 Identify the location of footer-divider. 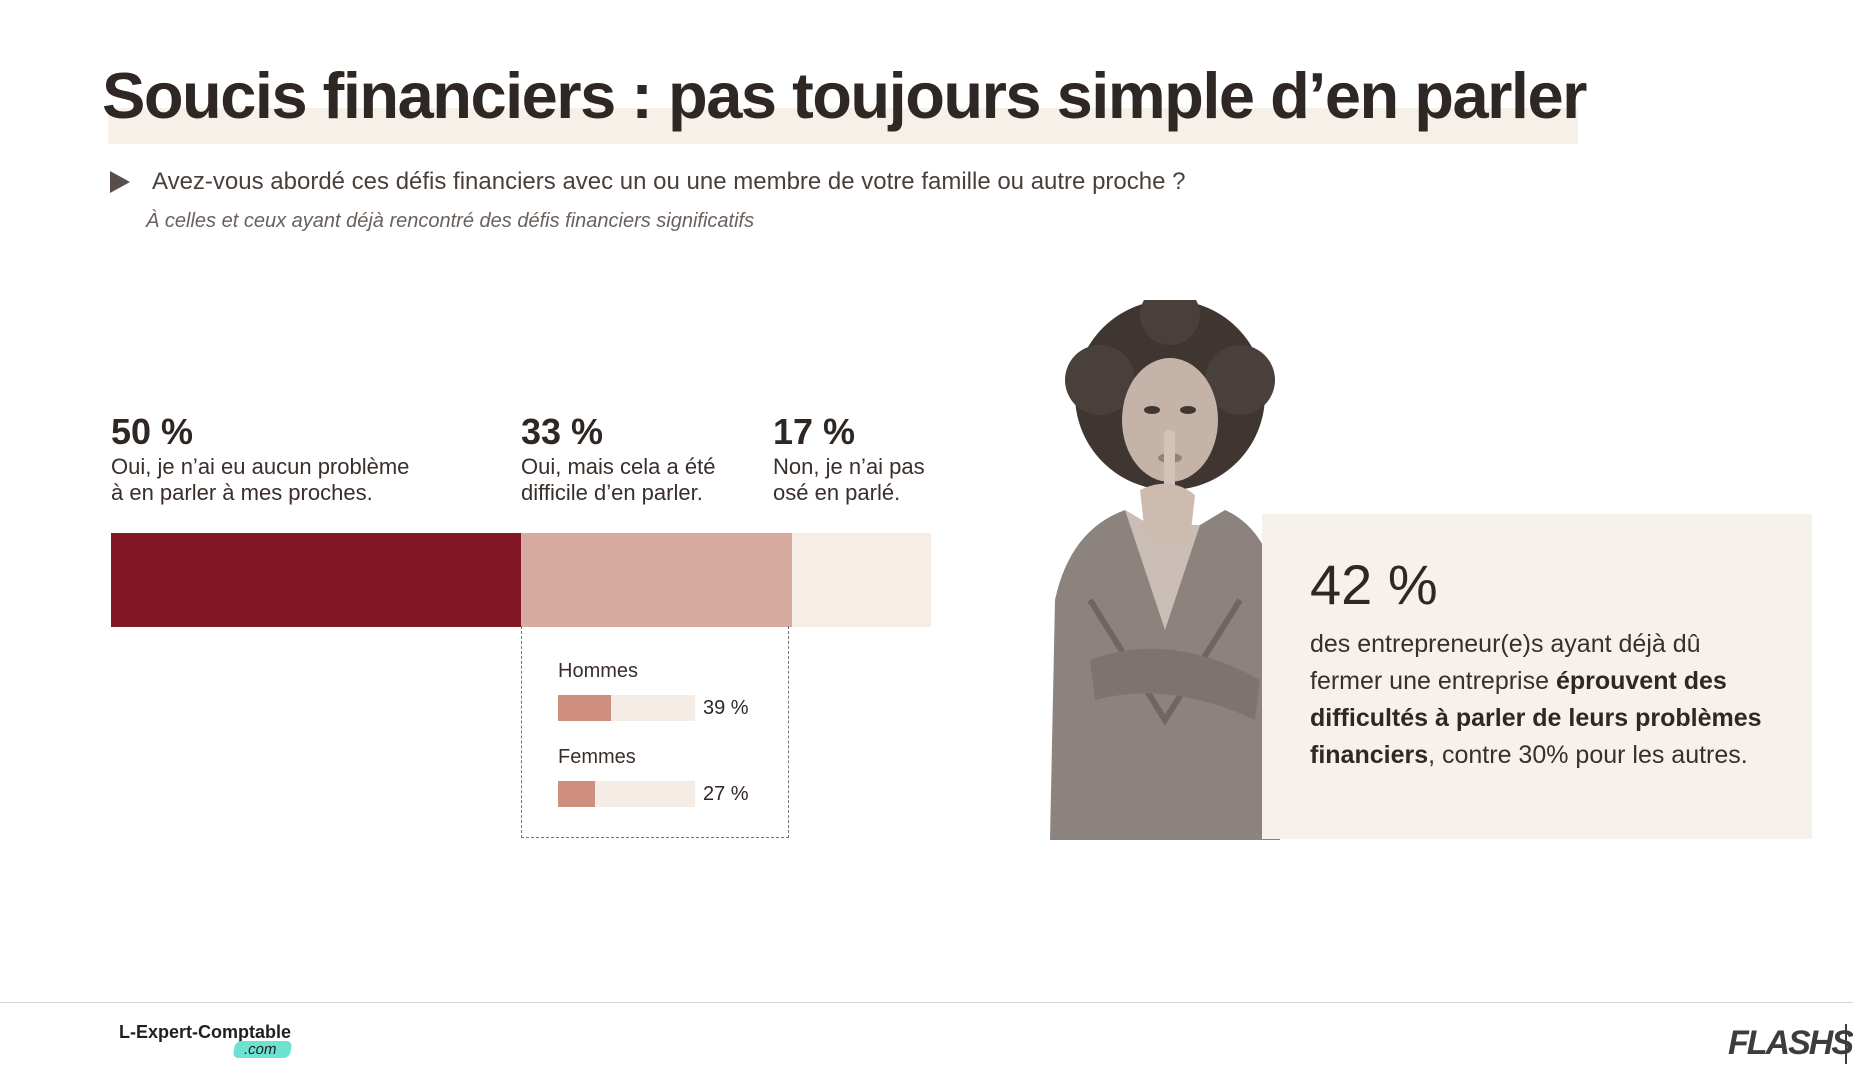
(926, 1002).